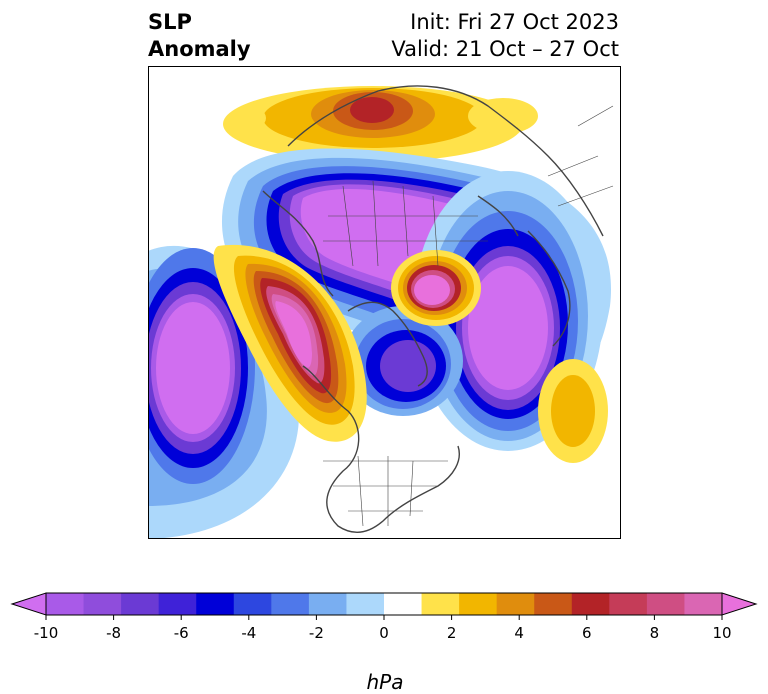 The width and height of the screenshot is (768, 694). Describe the element at coordinates (403, 361) in the screenshot. I see `negative-anomaly-hudson-bay` at that location.